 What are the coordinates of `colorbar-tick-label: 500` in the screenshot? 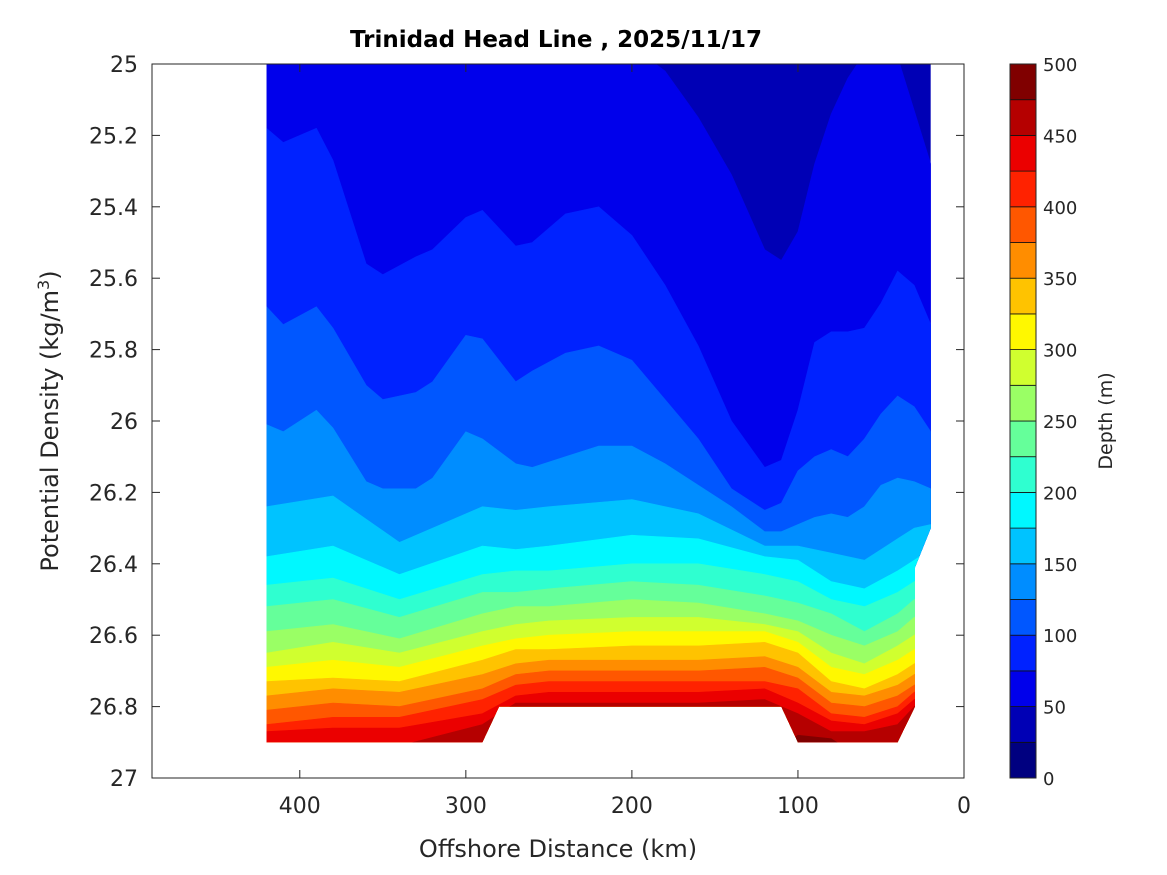 It's located at (1060, 65).